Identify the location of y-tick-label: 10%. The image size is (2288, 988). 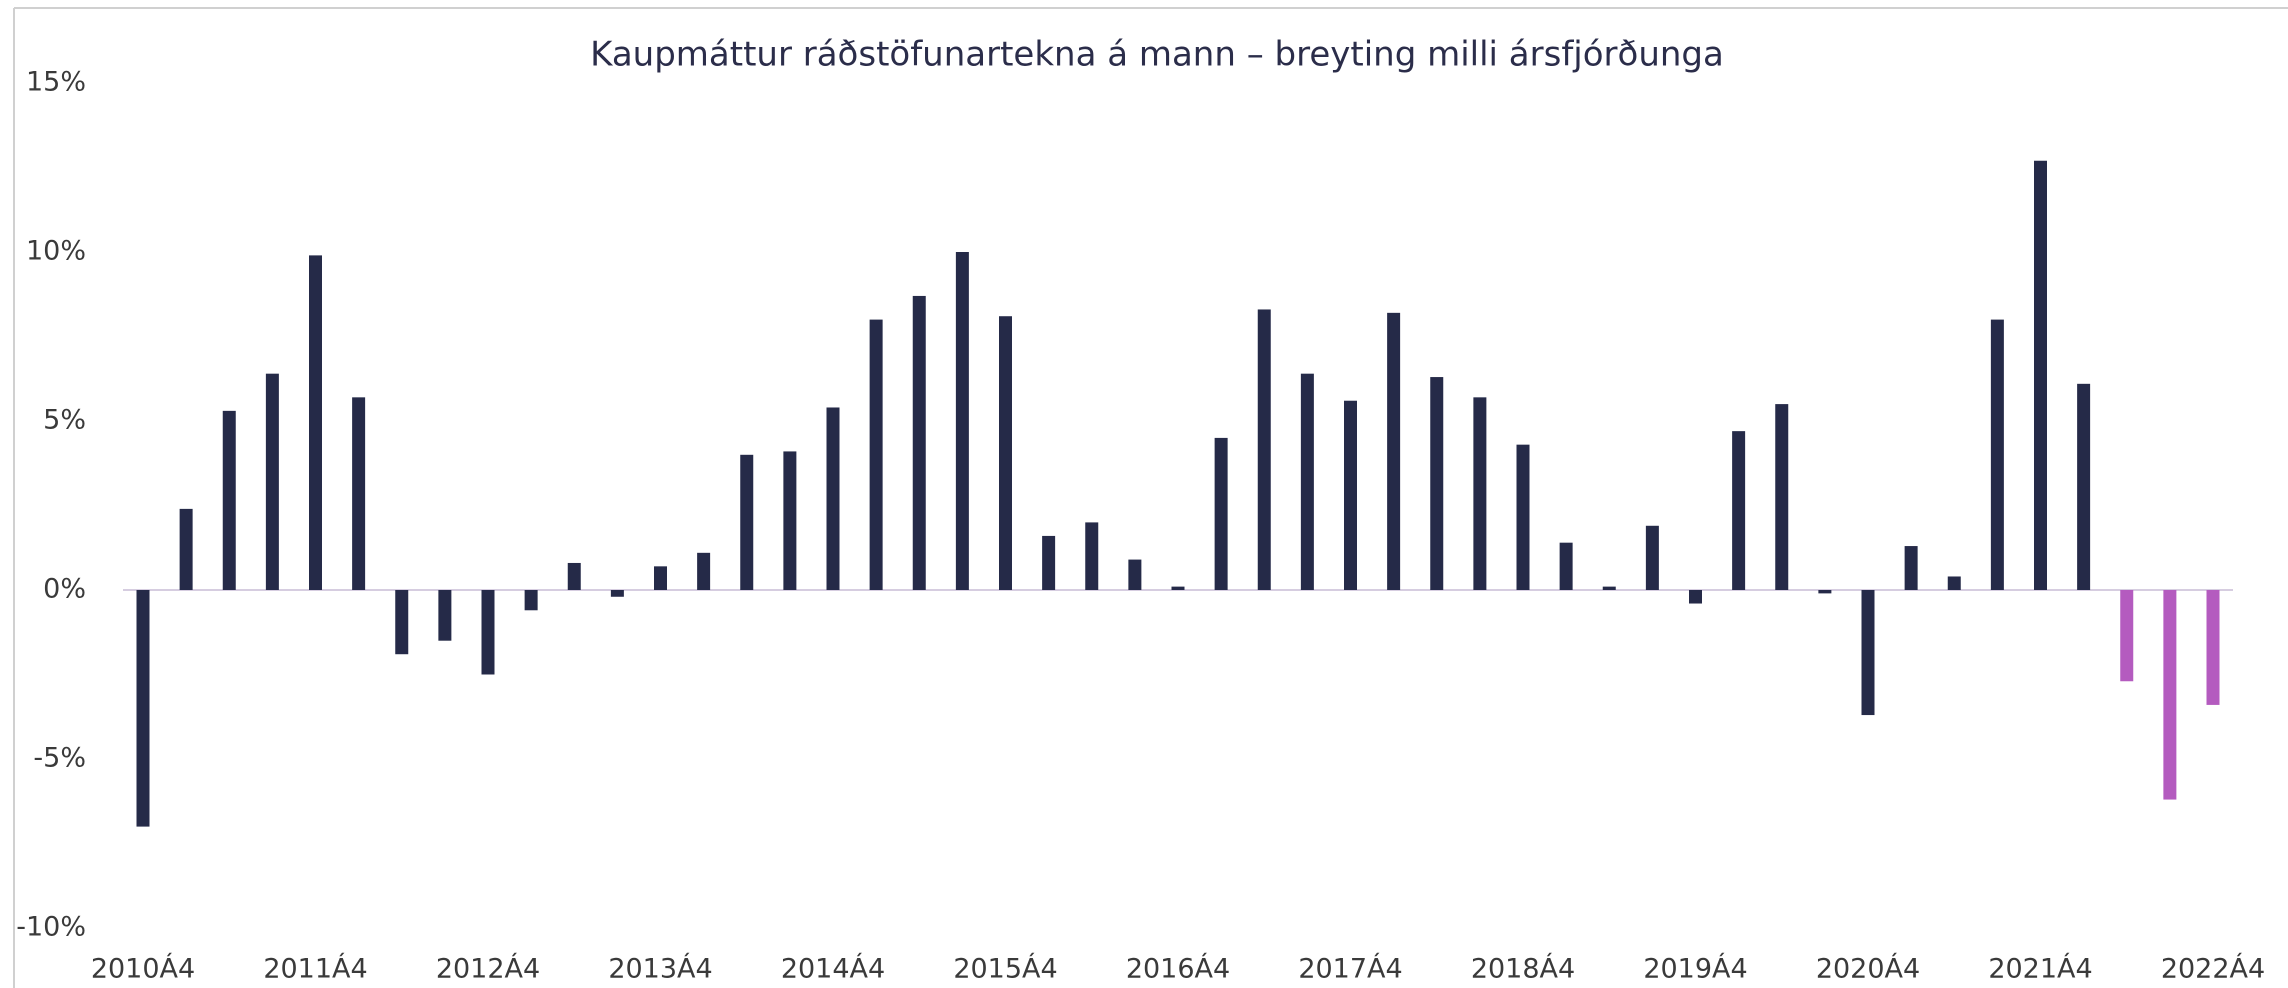
(56, 251).